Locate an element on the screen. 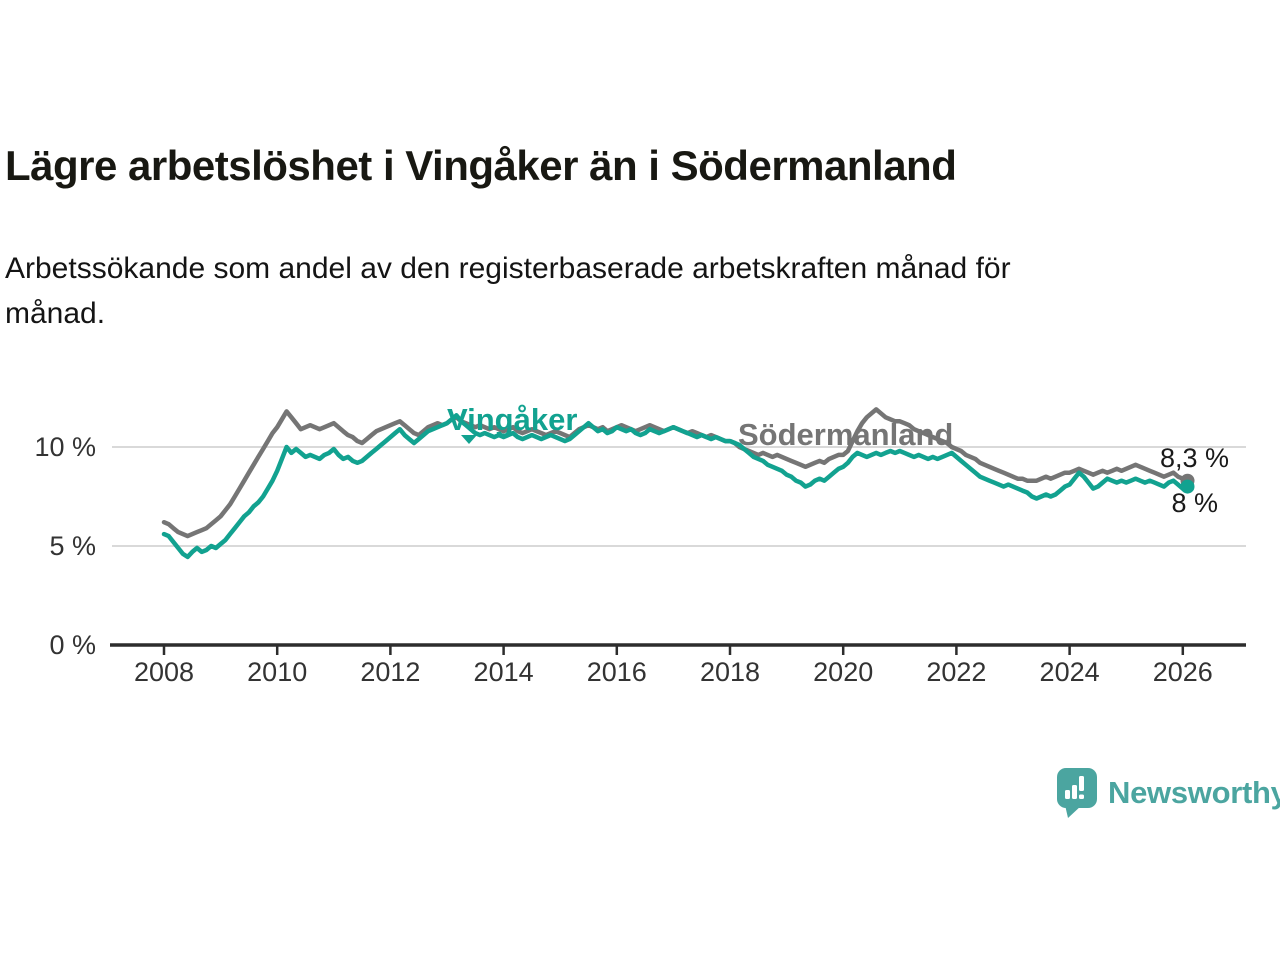  series-label-1: Södermanland is located at coordinates (845, 434).